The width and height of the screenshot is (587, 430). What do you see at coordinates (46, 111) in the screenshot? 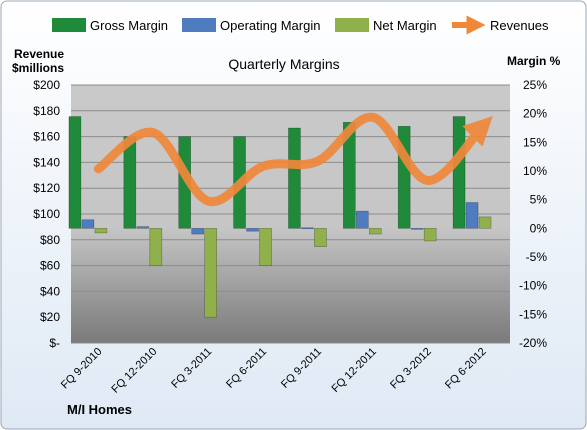
I see `left-tick-label: $180` at bounding box center [46, 111].